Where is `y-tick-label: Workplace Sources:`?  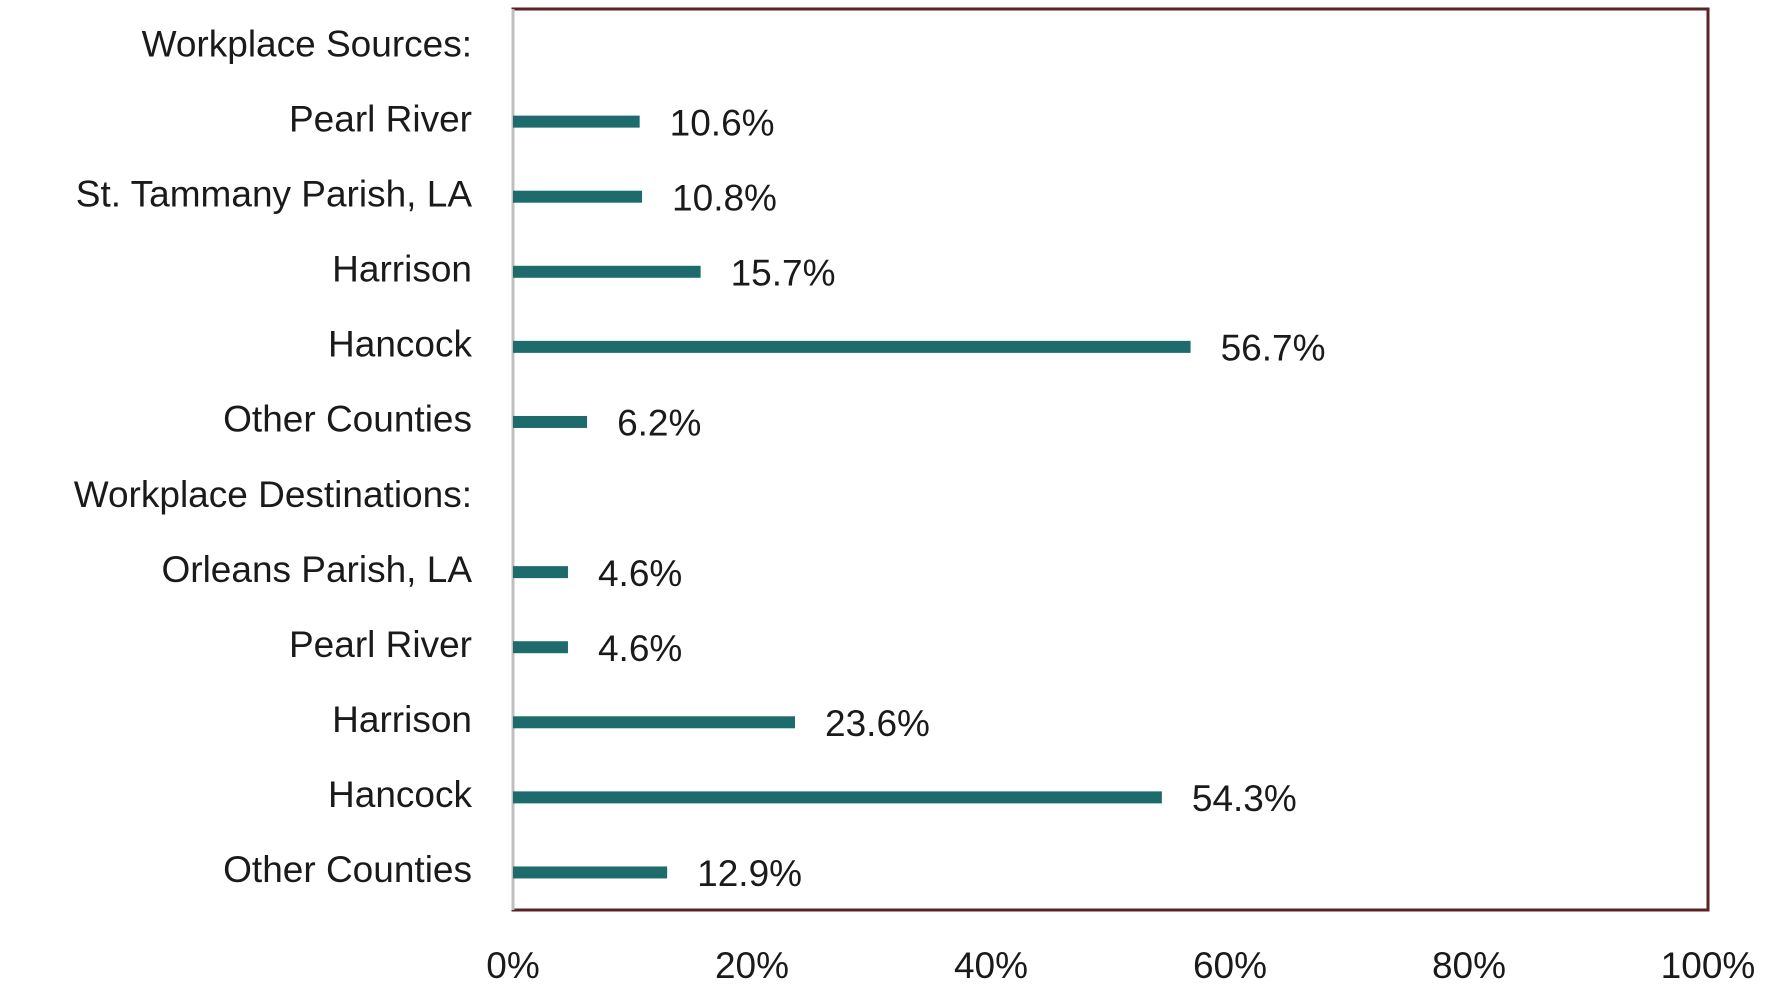
y-tick-label: Workplace Sources: is located at coordinates (307, 43).